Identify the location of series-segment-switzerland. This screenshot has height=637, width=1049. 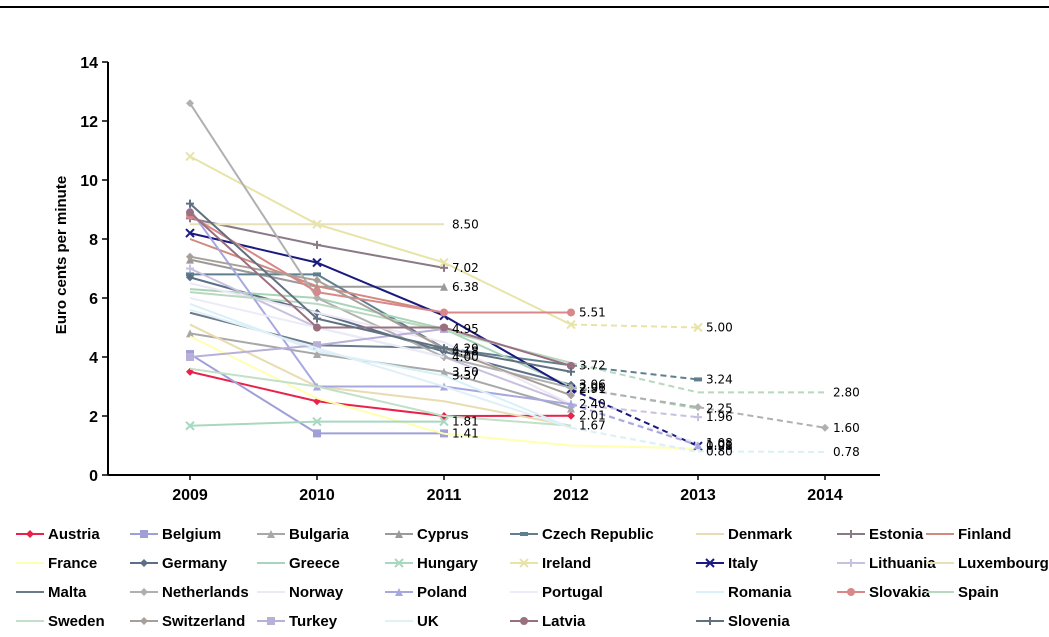
(507, 372).